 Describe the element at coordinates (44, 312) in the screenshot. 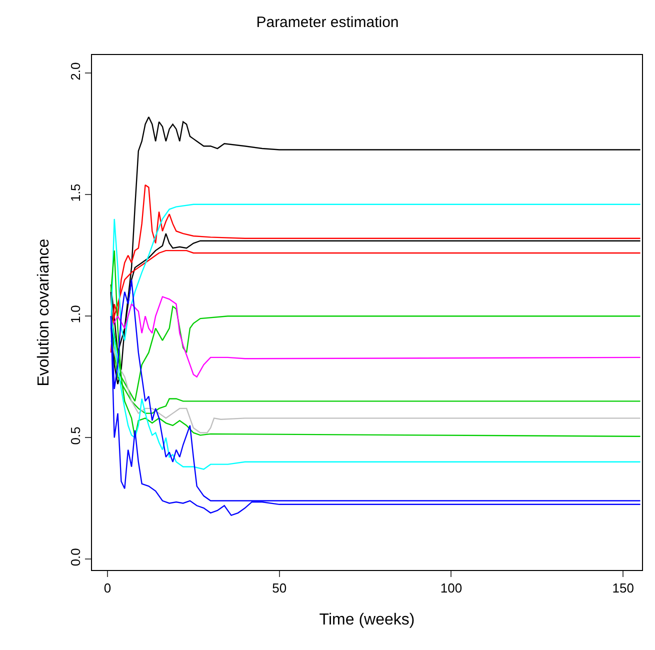

I see `y-axis-title: Evolution covariance` at that location.